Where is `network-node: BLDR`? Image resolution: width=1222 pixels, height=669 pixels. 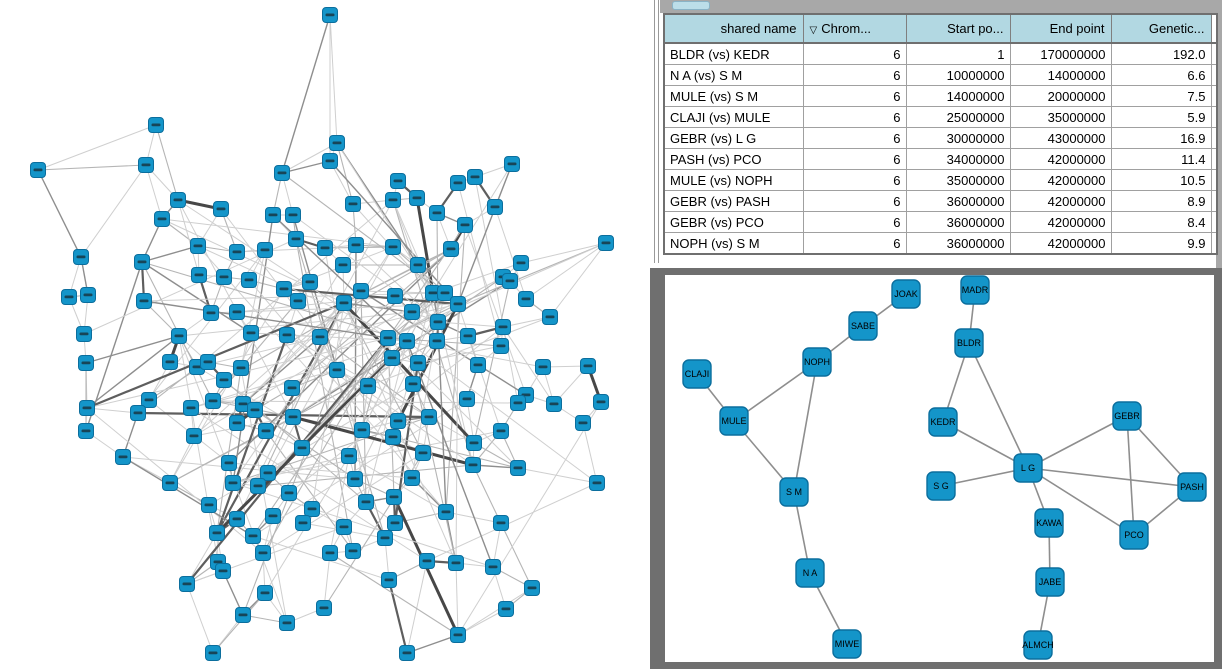
network-node: BLDR is located at coordinates (969, 343).